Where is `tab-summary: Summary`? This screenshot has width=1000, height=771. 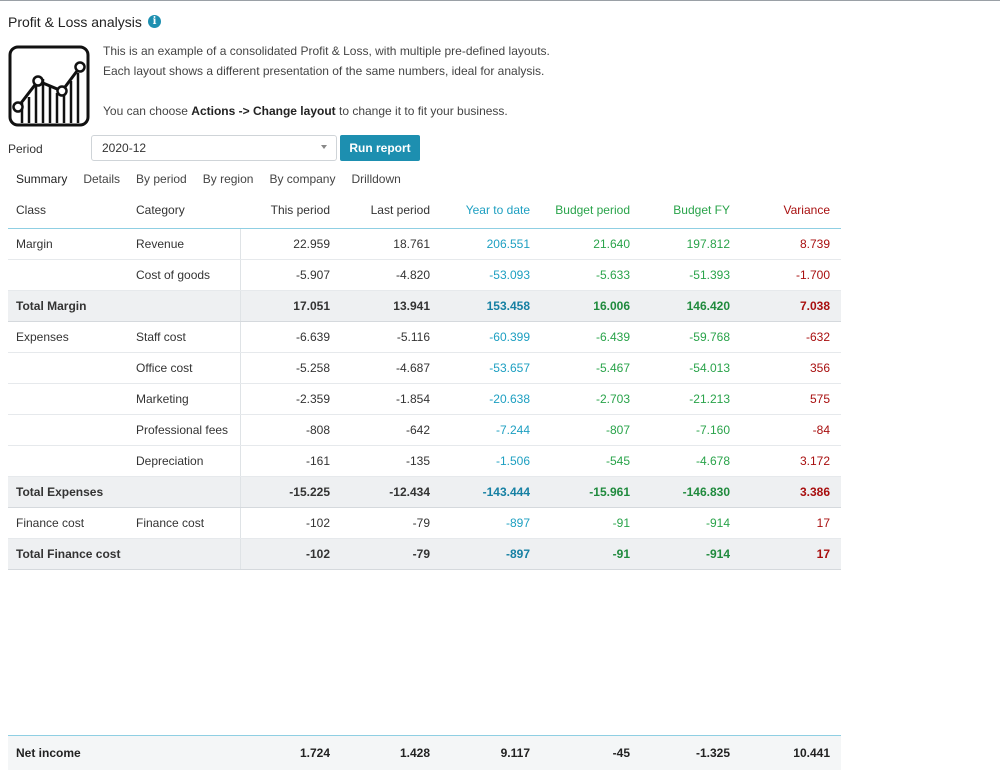
tab-summary: Summary is located at coordinates (42, 179).